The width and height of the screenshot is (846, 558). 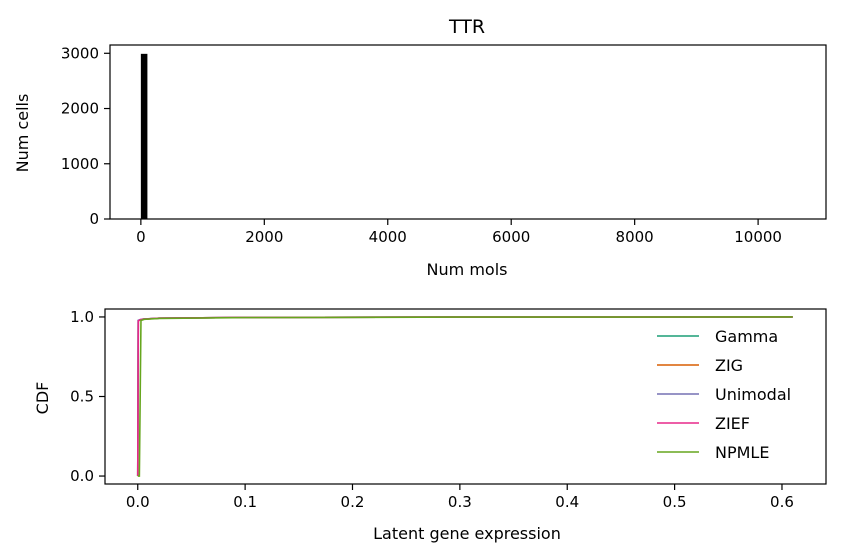 I want to click on y-tick-label: 0.5, so click(x=82, y=397).